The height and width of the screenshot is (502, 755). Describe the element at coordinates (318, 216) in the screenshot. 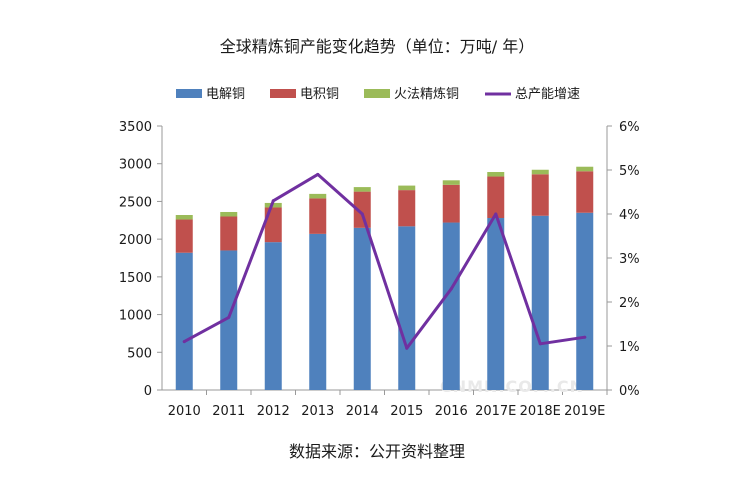

I see `bar-1-2013` at that location.